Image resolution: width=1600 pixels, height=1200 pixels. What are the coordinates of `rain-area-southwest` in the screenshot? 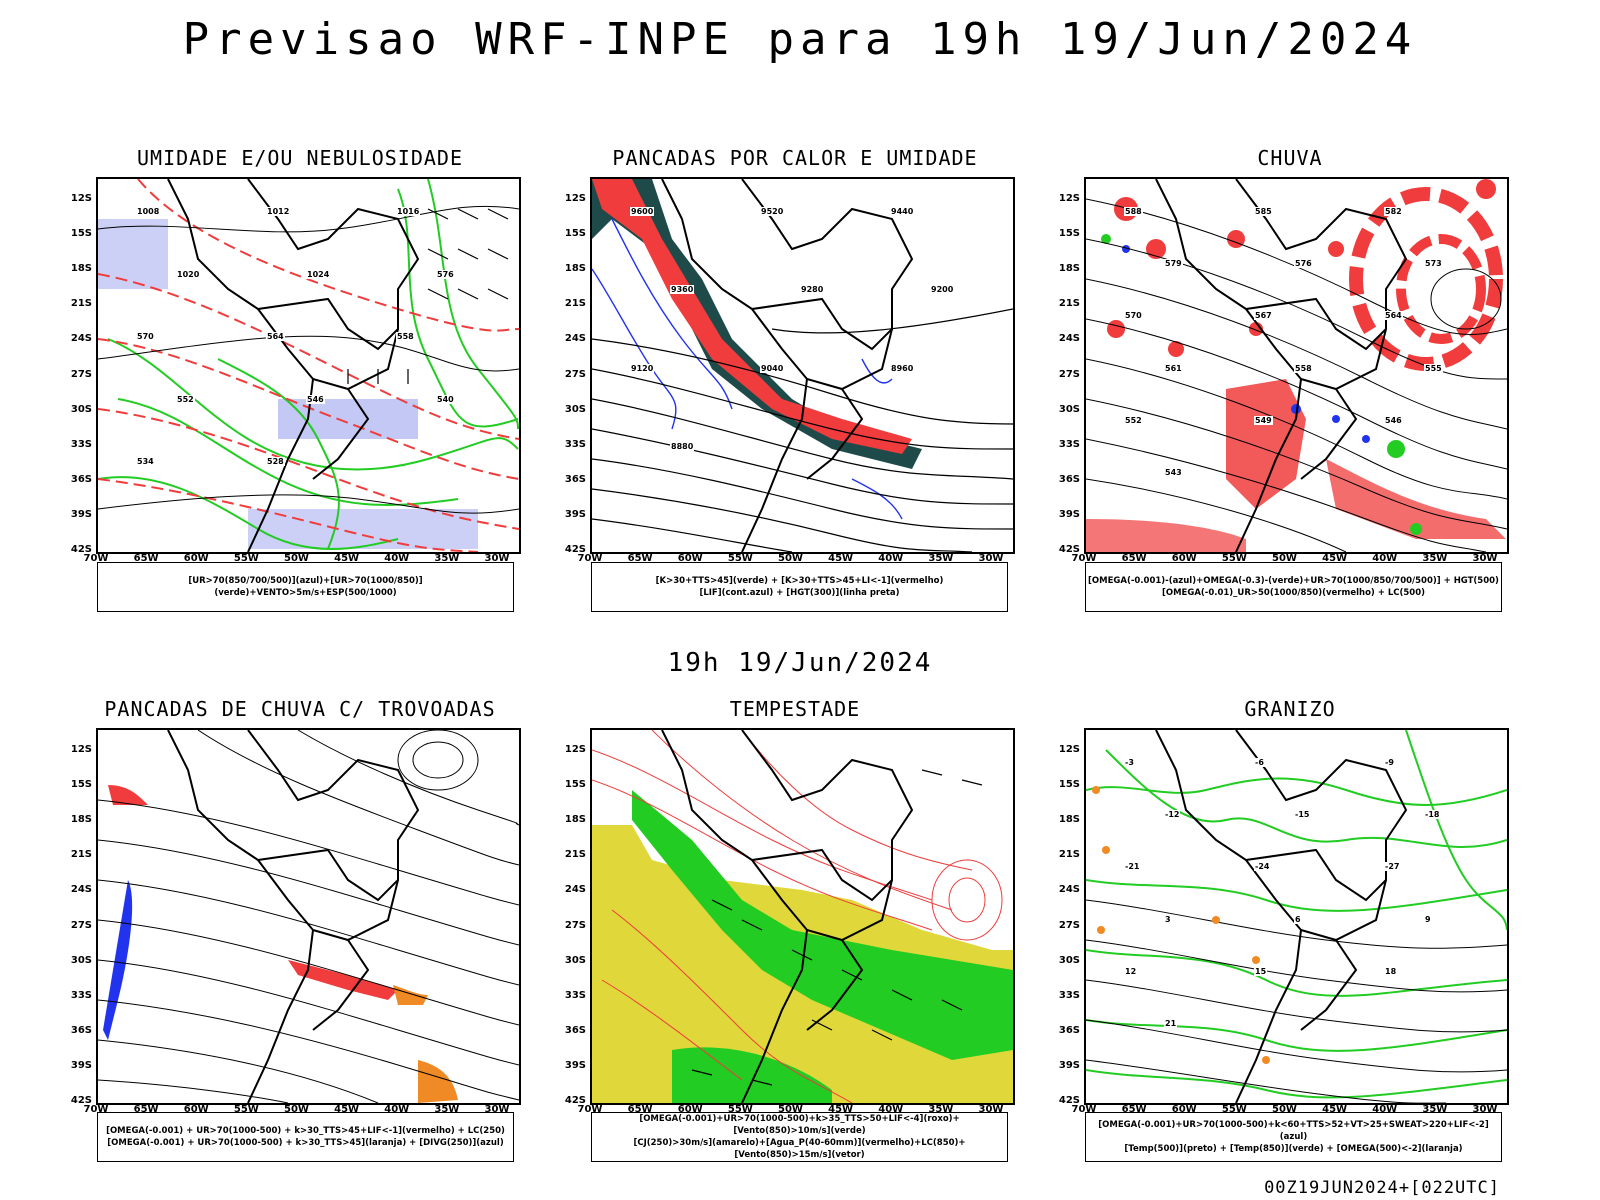 It's located at (1166, 535).